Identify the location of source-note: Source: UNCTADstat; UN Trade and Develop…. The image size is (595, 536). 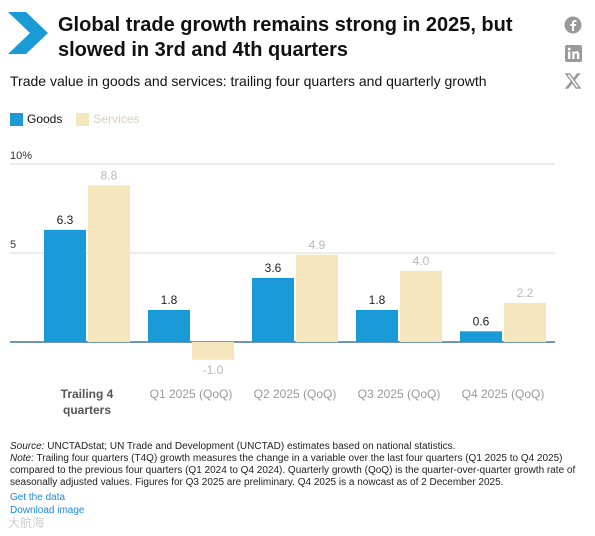
(232, 447).